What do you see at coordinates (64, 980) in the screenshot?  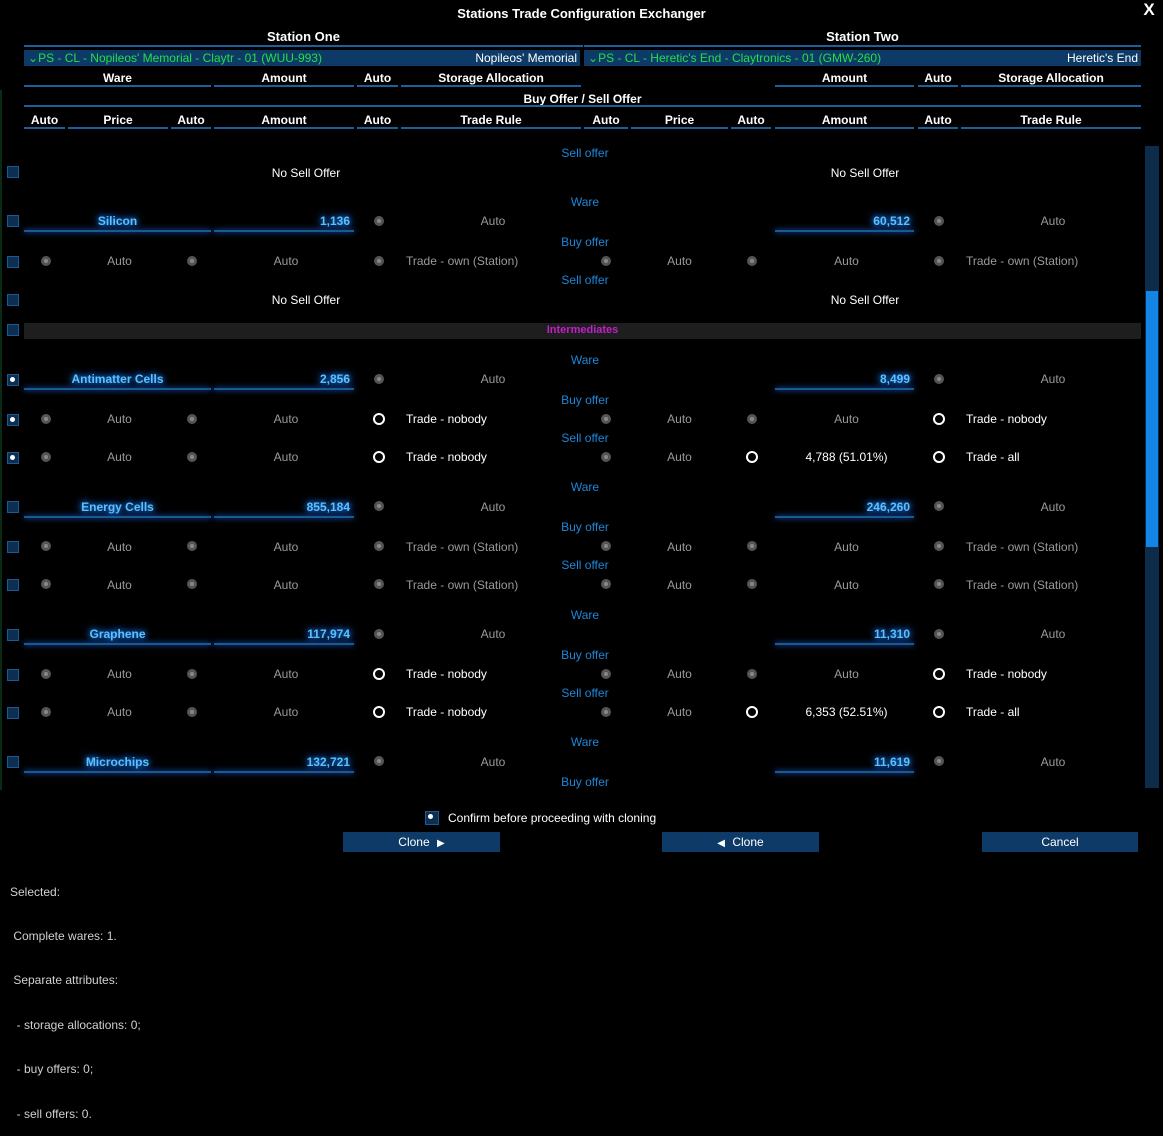 I see `status-line: Separate attributes:` at bounding box center [64, 980].